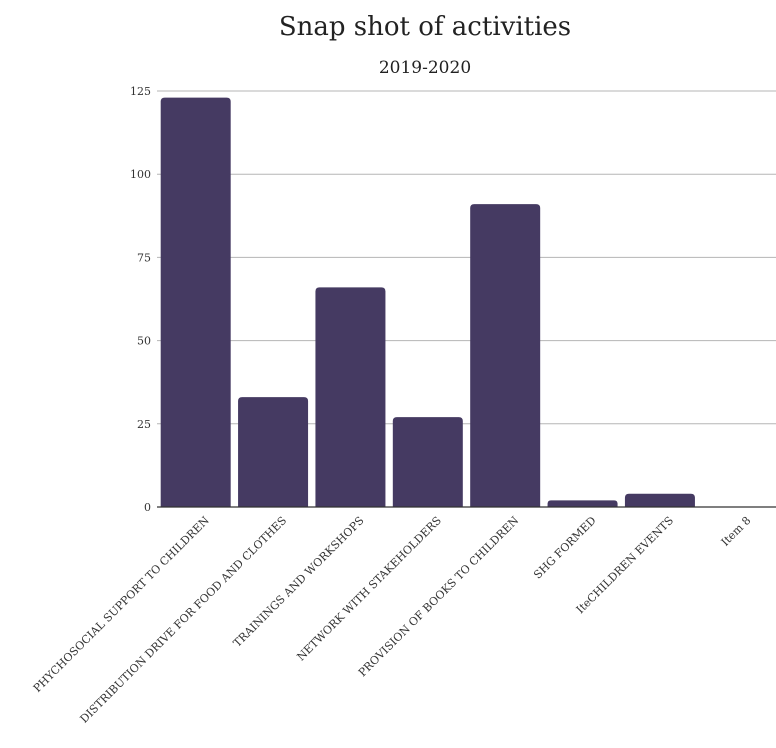 This screenshot has height=748, width=776. I want to click on chart-subtitle: 2019-2020, so click(425, 68).